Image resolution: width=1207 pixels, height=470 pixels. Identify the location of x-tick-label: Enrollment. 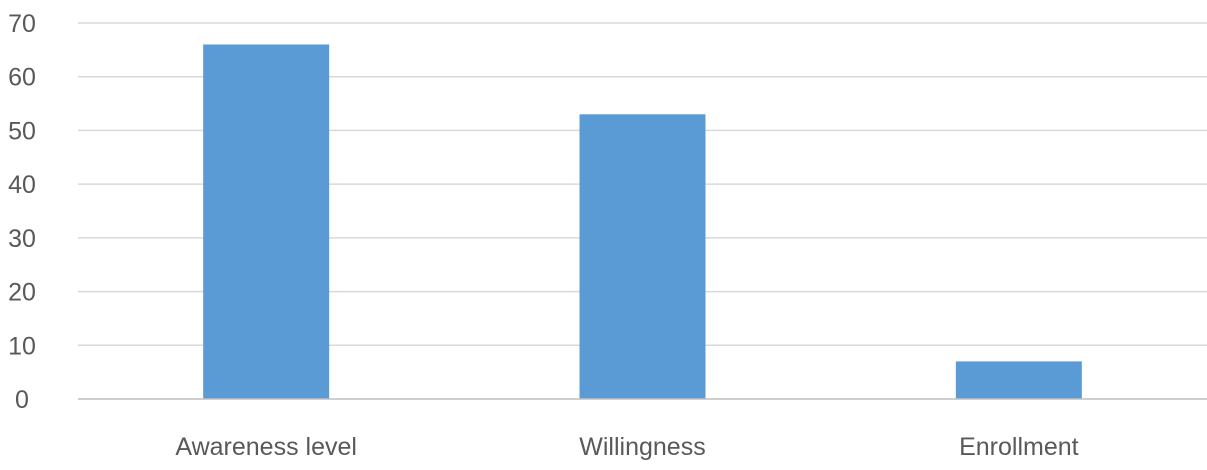
(1019, 447).